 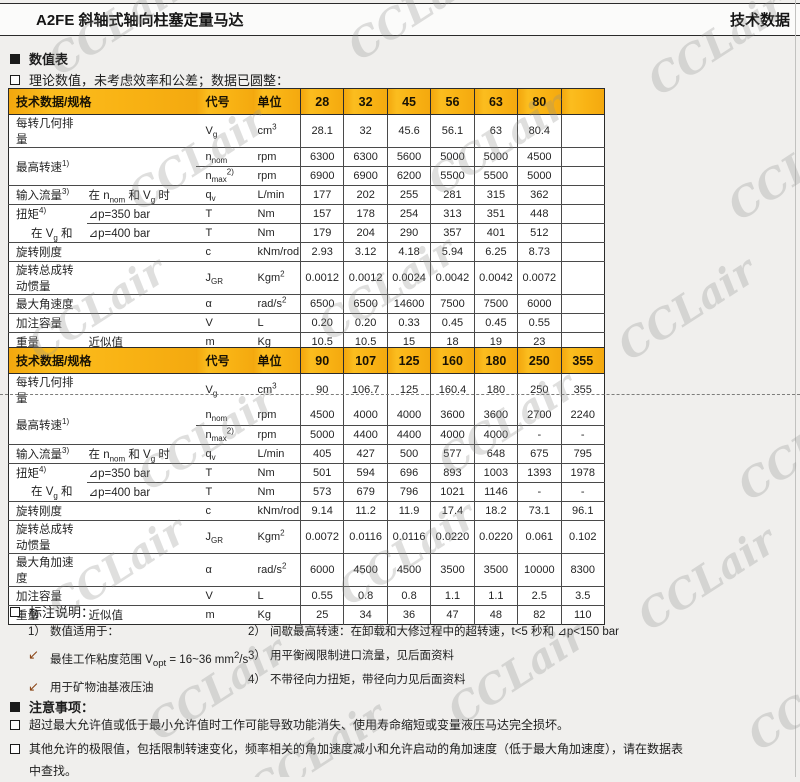 I want to click on unit-cell: rpm, so click(x=276, y=157).